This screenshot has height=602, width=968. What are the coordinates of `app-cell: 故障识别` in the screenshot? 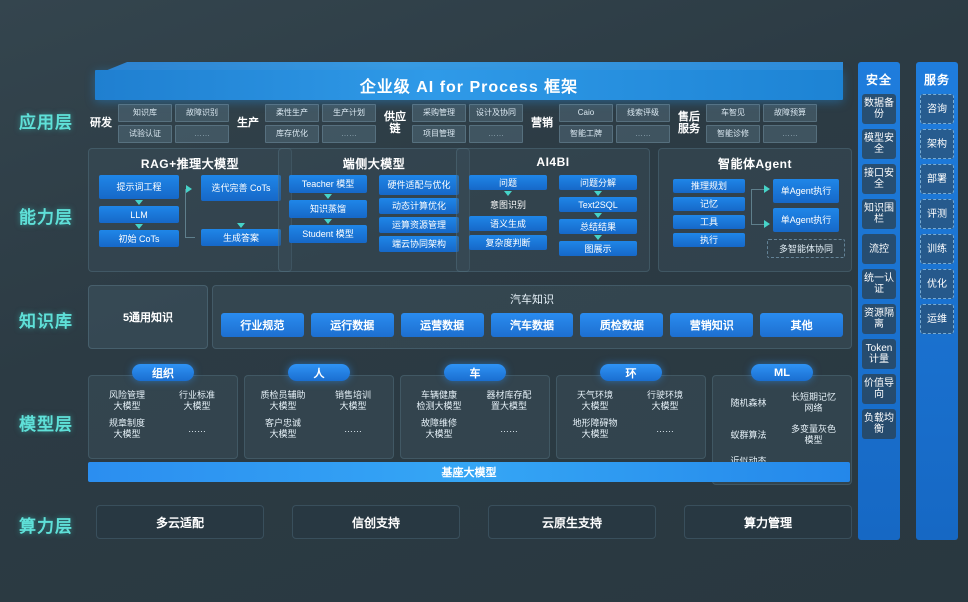 It's located at (202, 112).